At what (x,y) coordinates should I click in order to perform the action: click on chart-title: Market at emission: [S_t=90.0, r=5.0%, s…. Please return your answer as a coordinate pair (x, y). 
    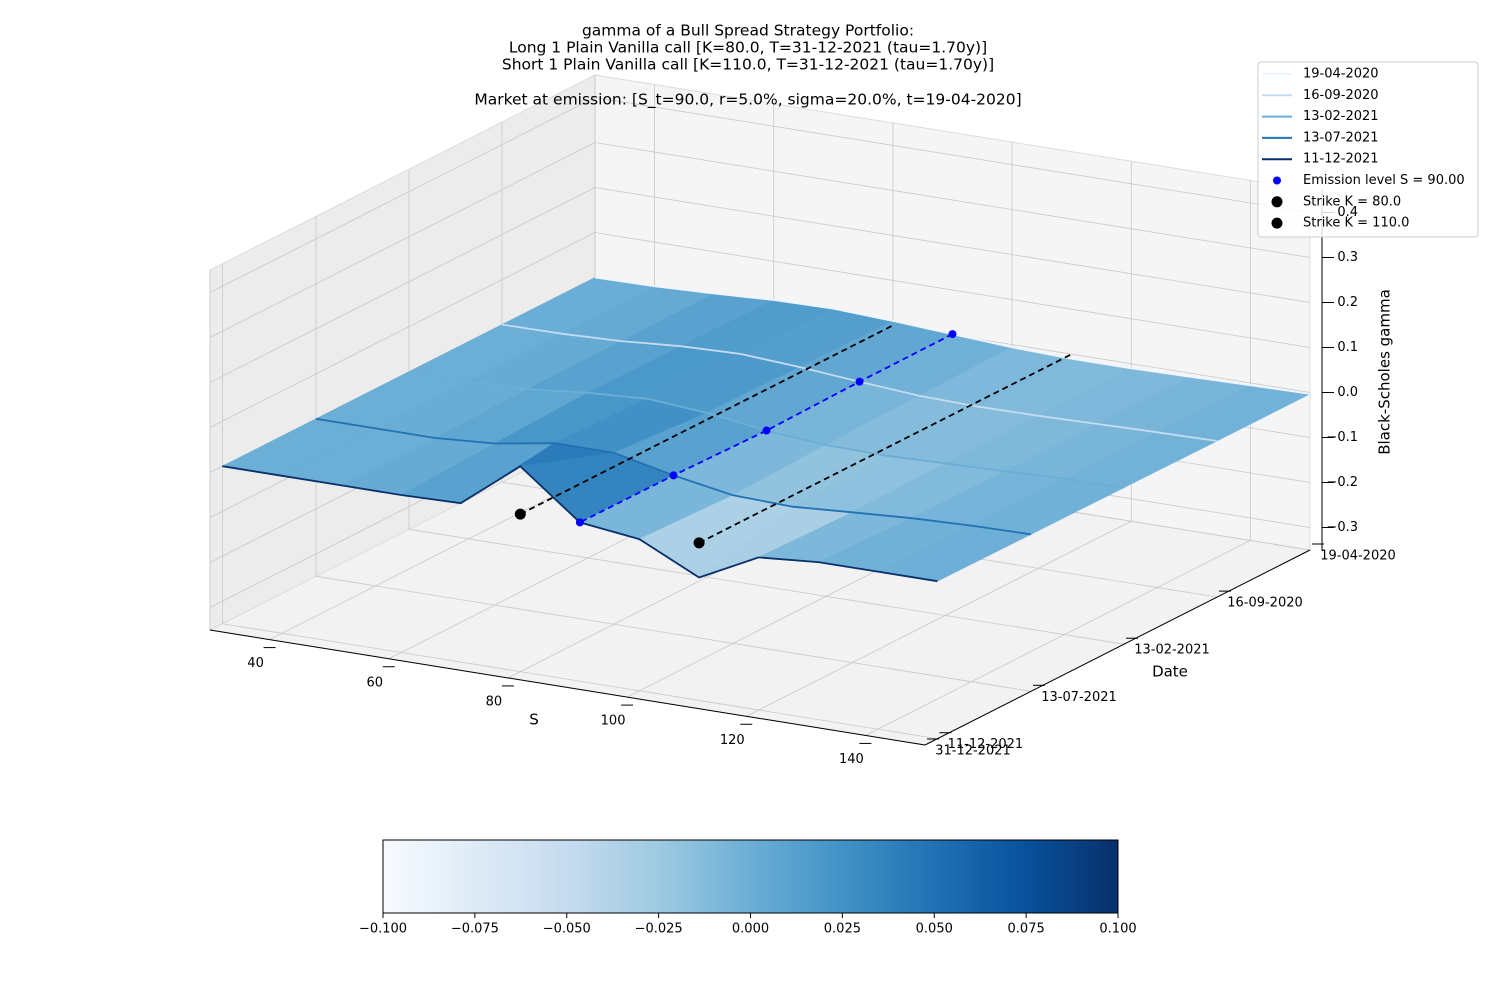
    Looking at the image, I should click on (747, 100).